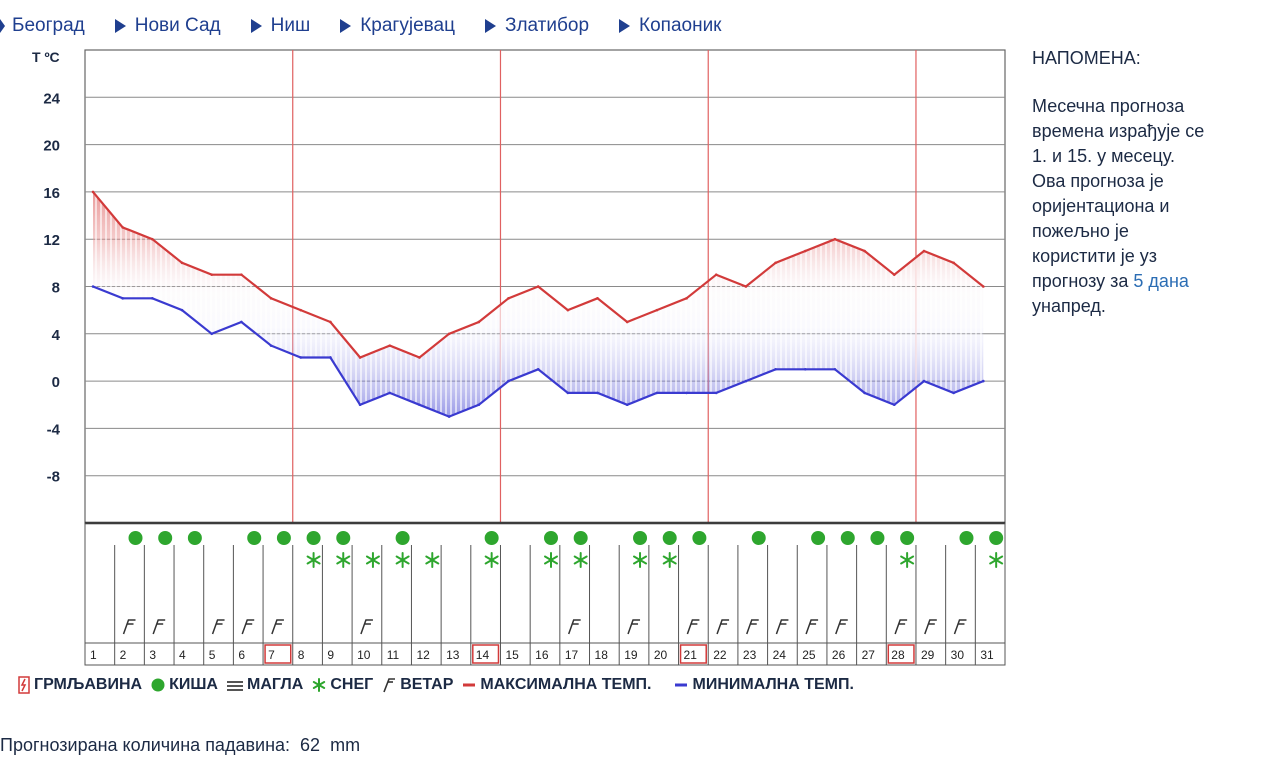  Describe the element at coordinates (1108, 106) in the screenshot. I see `note-line: Месечна прогноза` at that location.